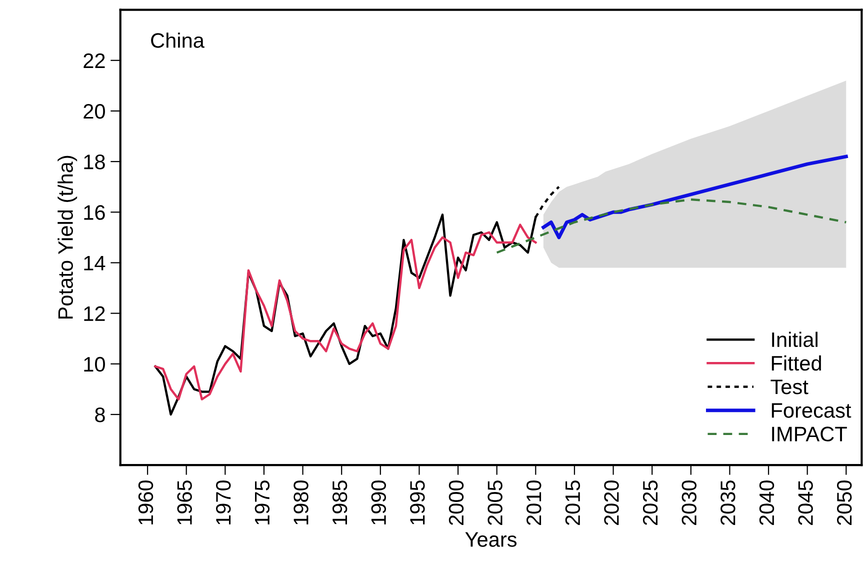  Describe the element at coordinates (796, 363) in the screenshot. I see `legend-label: Fitted` at that location.